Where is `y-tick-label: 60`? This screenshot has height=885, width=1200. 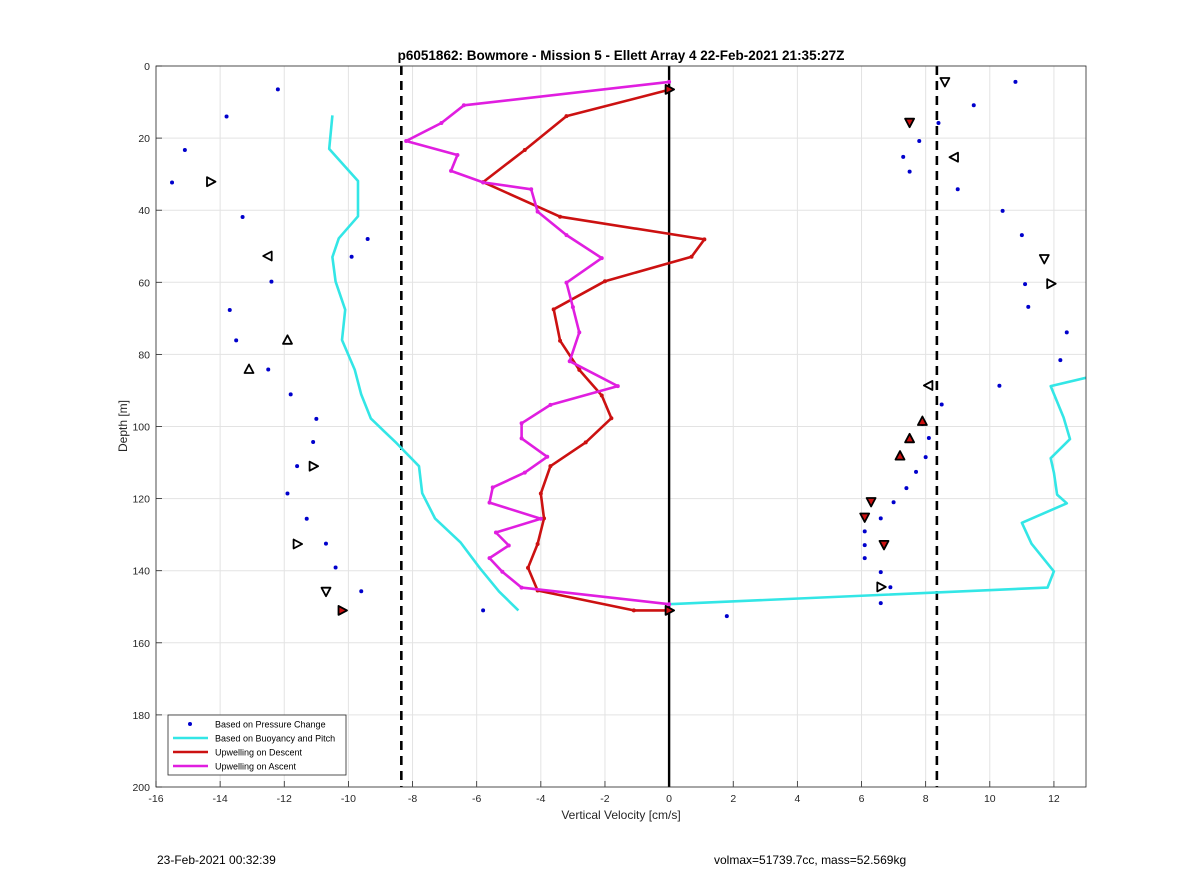 y-tick-label: 60 is located at coordinates (144, 283).